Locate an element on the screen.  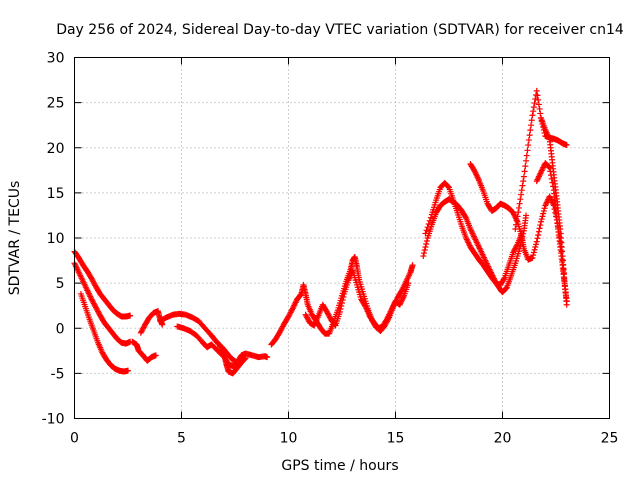
x-tick-label: 10 is located at coordinates (289, 439).